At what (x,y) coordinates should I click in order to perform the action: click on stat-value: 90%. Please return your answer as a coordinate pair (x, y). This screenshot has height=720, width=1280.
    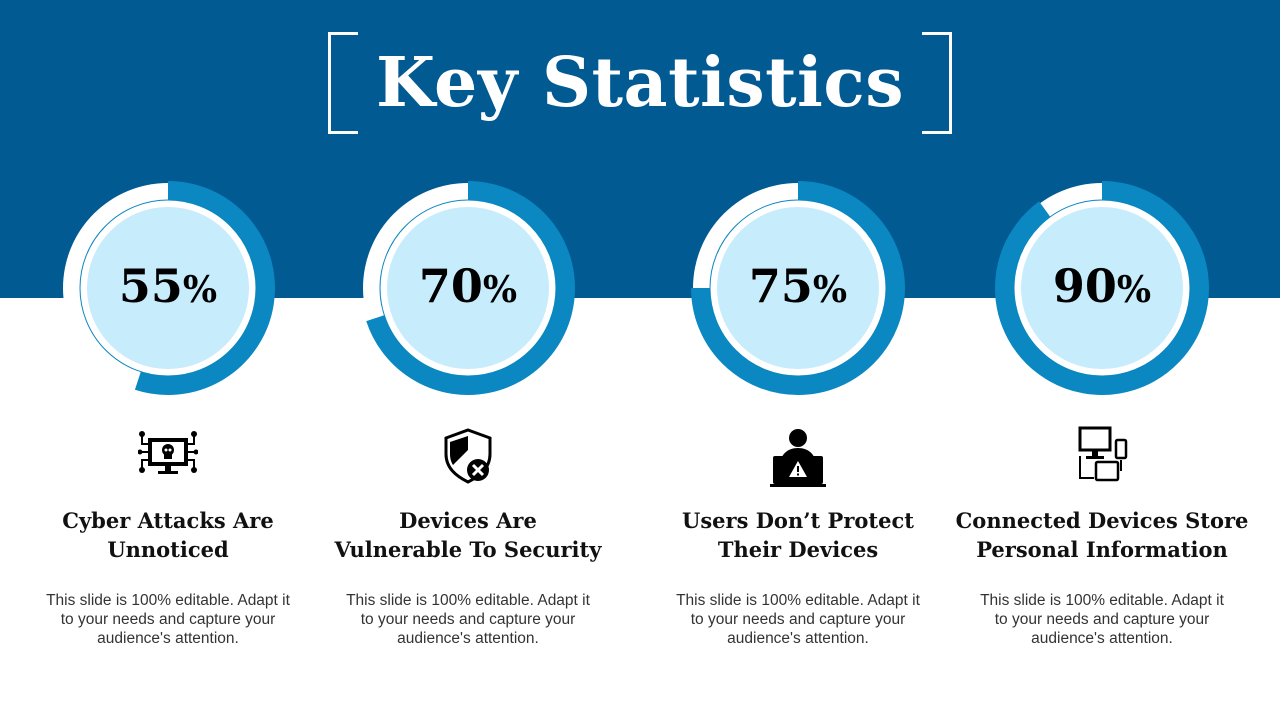
    Looking at the image, I should click on (1102, 286).